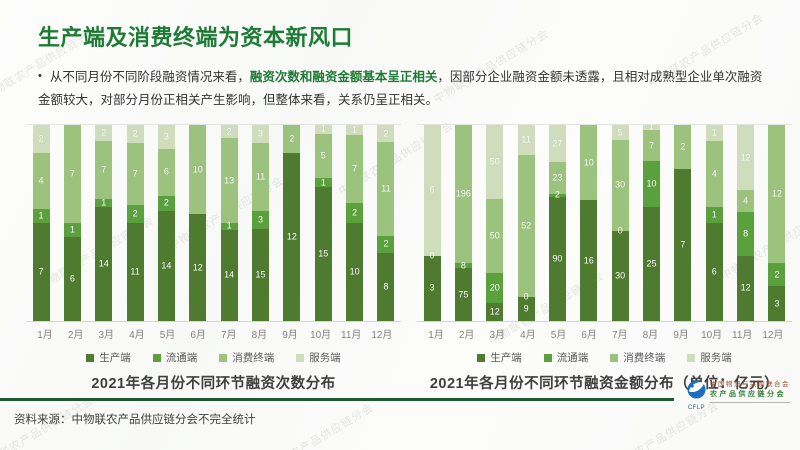  I want to click on bar-segment: 25, so click(652, 264).